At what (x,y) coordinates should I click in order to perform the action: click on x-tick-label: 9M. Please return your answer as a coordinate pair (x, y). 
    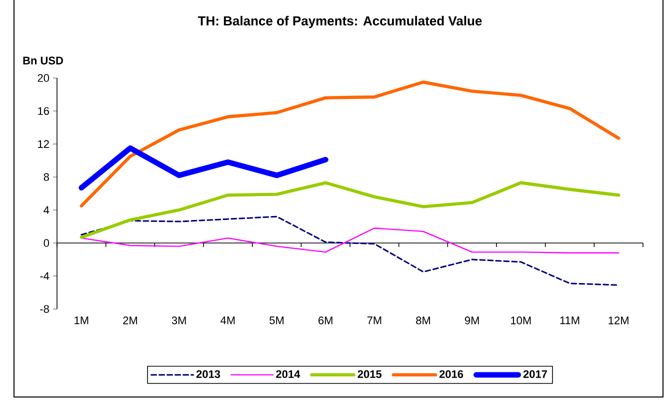
    Looking at the image, I should click on (471, 320).